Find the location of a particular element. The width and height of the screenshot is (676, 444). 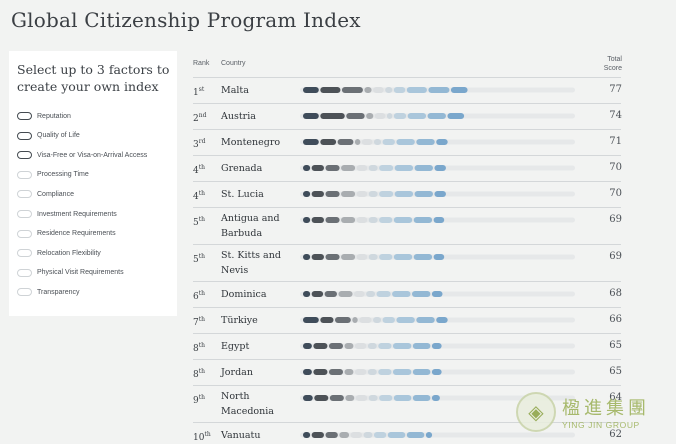

rank-number: 6 is located at coordinates (196, 297).